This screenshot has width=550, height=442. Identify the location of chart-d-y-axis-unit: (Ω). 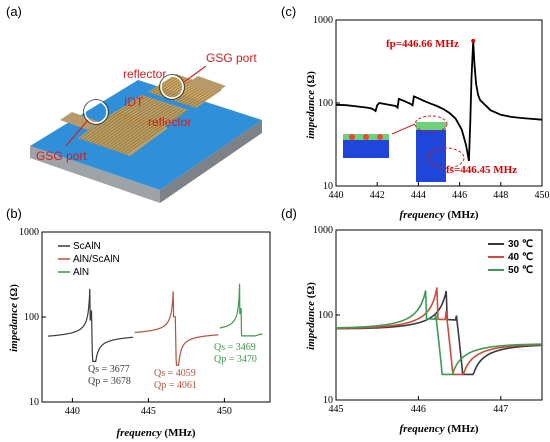
(311, 291).